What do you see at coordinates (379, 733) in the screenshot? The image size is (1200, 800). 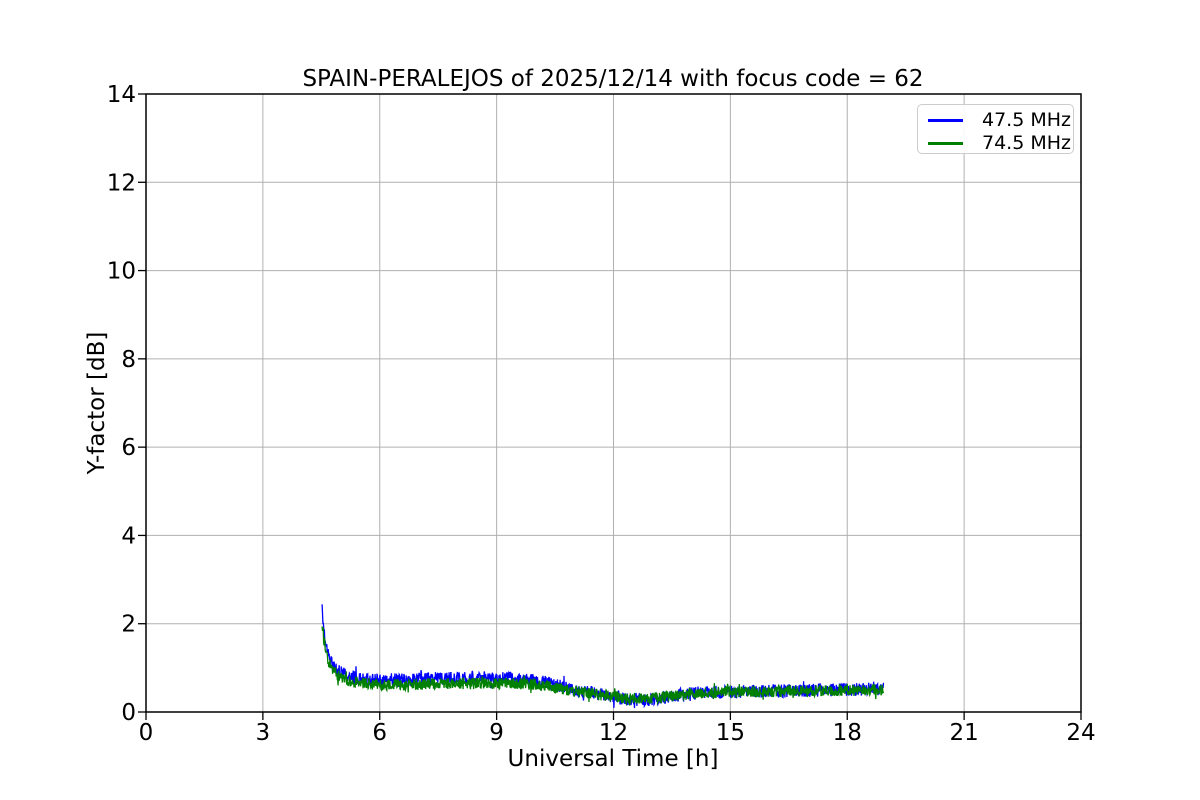 I see `x-tick-label: 6` at bounding box center [379, 733].